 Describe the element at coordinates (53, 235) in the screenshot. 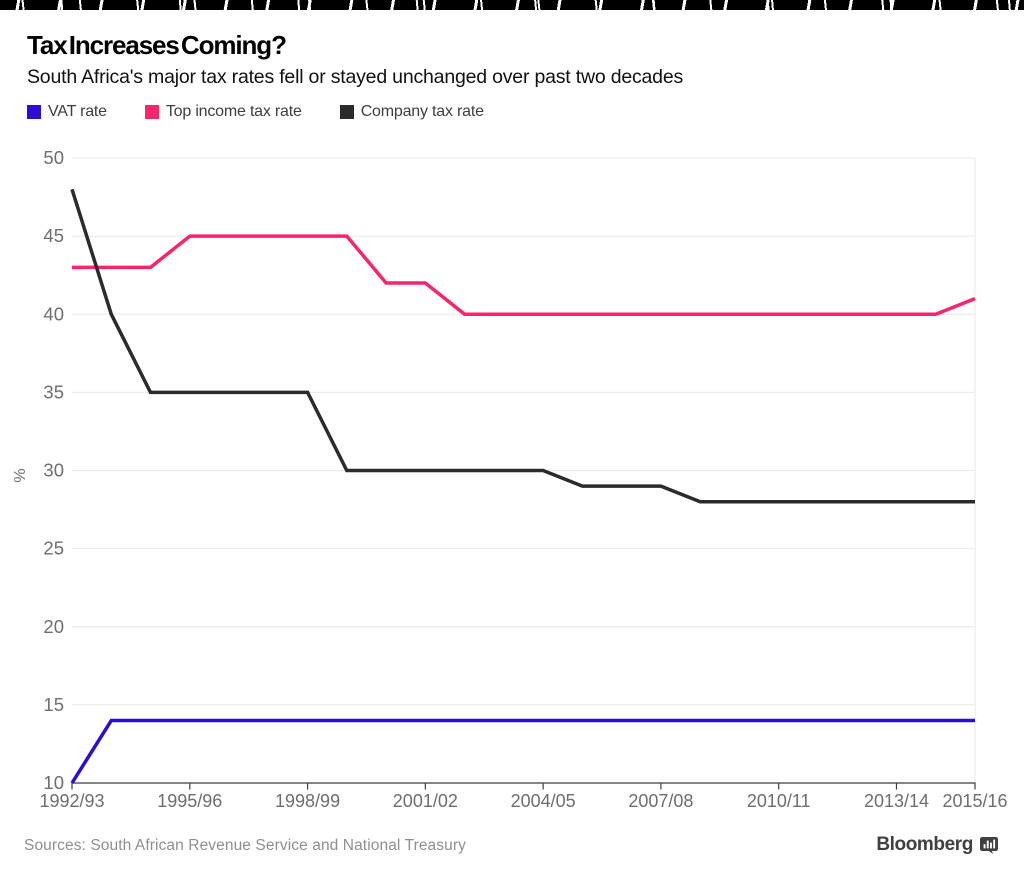

I see `y-tick-label: 45` at that location.